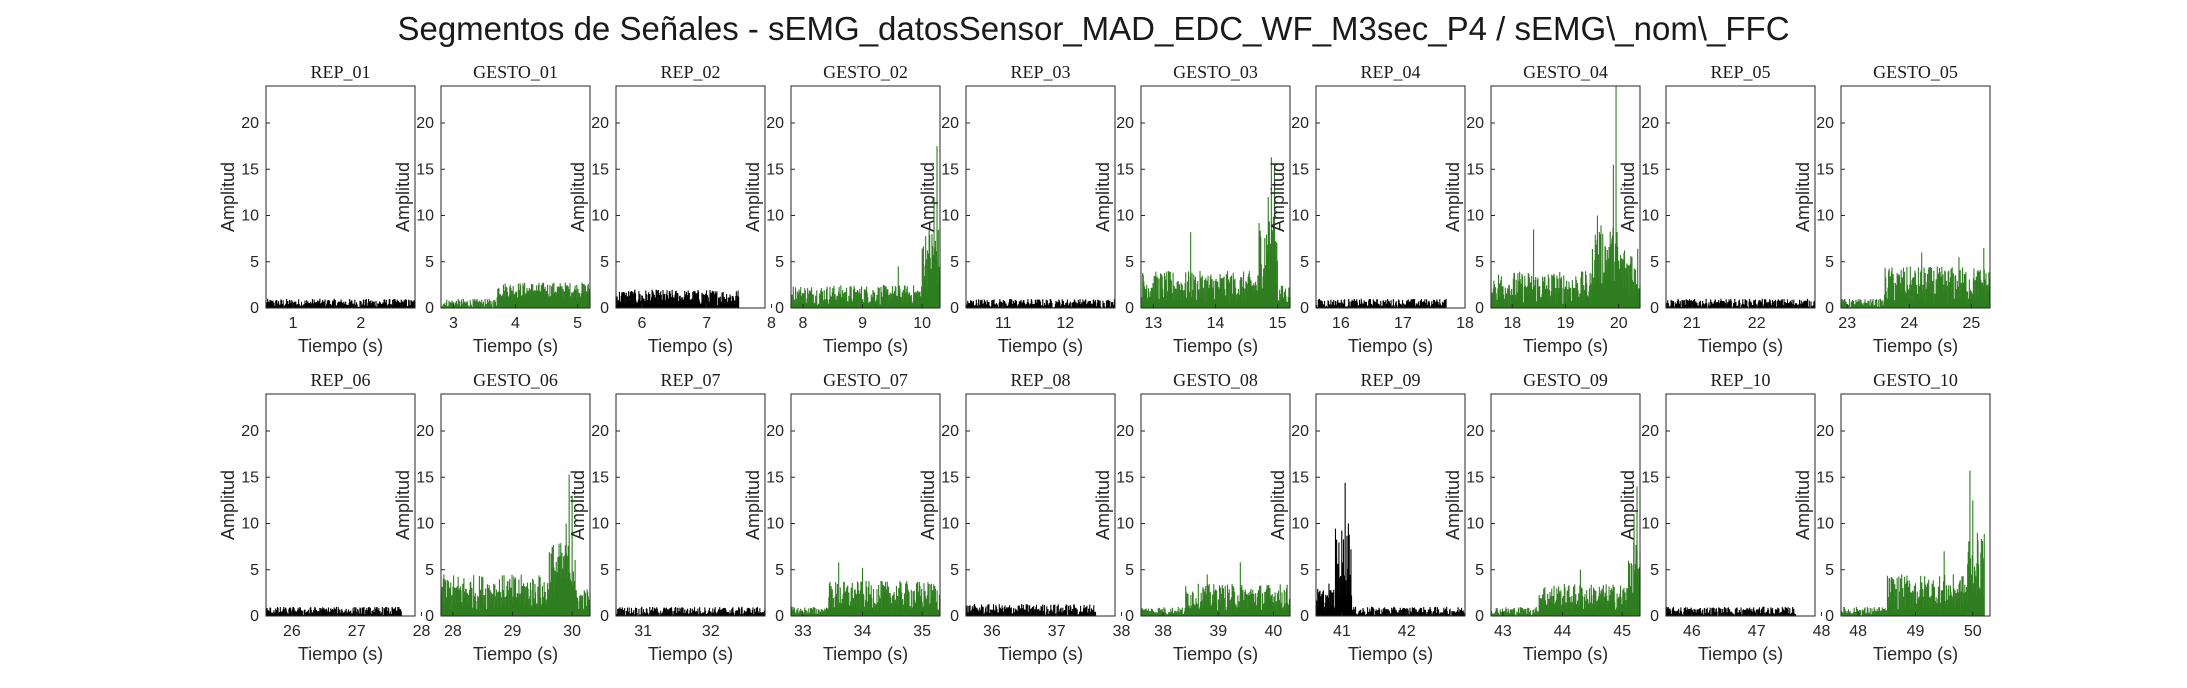  What do you see at coordinates (1215, 380) in the screenshot?
I see `subplot-title: GESTO_08` at bounding box center [1215, 380].